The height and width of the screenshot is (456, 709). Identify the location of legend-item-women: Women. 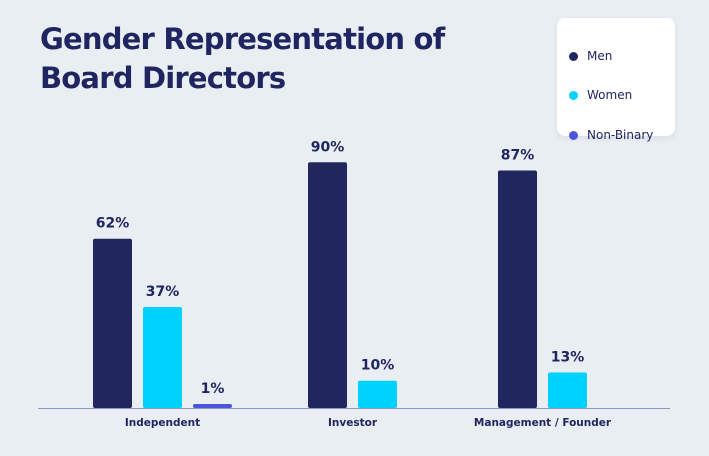
(600, 95).